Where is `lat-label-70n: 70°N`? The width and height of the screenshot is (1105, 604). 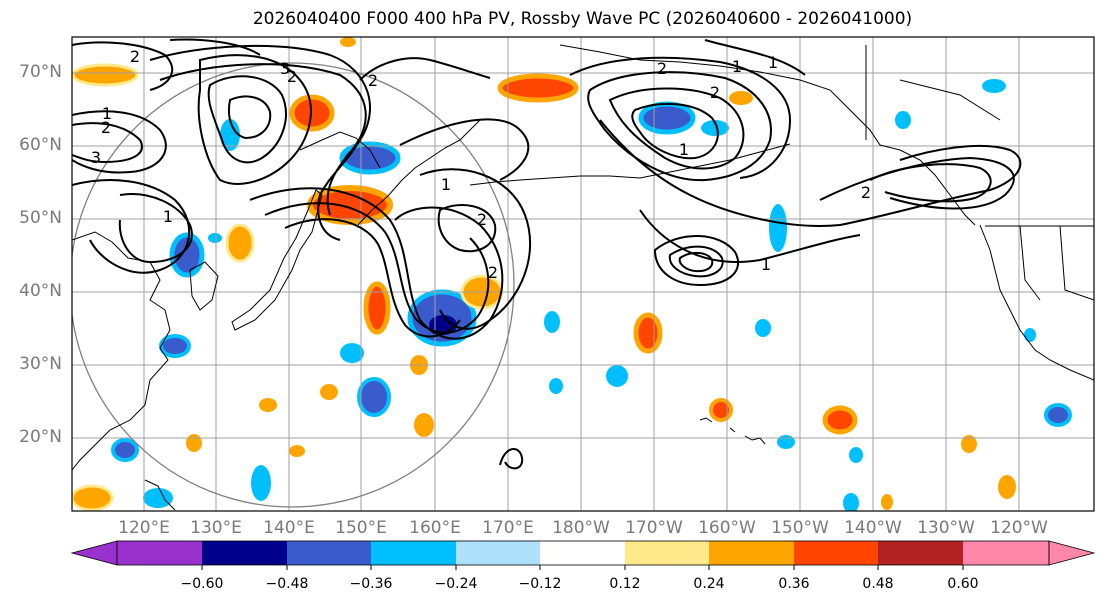 lat-label-70n: 70°N is located at coordinates (40, 72).